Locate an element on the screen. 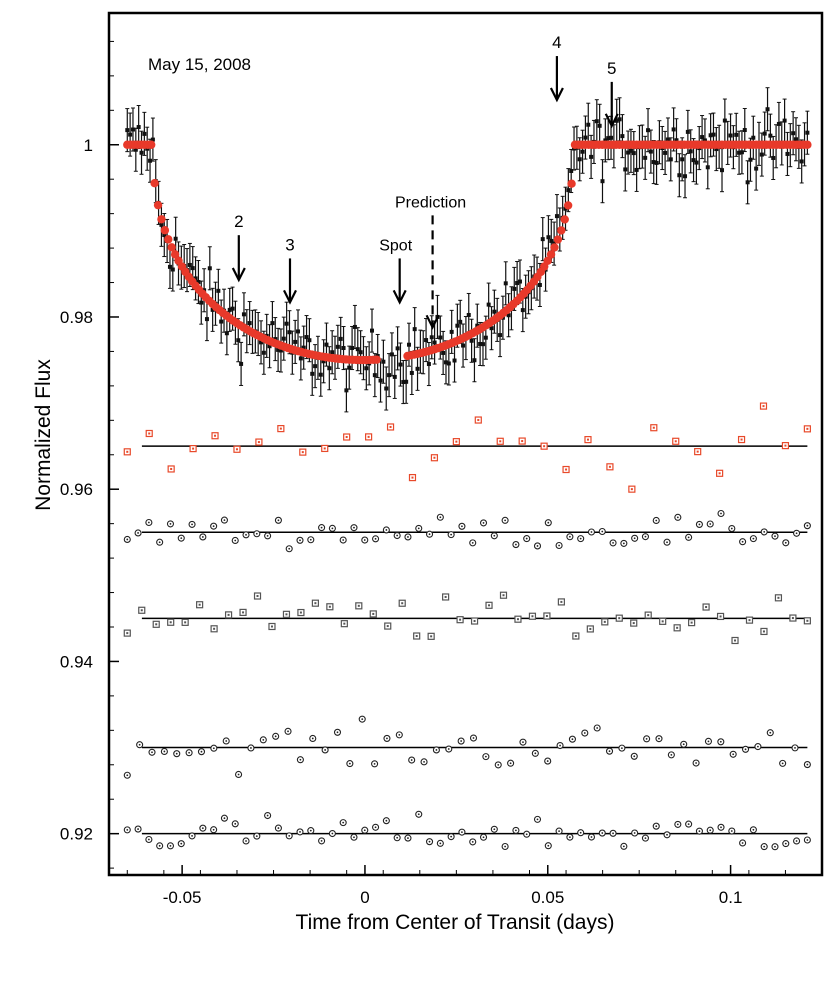  y-tick-label: 0.94 is located at coordinates (76, 661).